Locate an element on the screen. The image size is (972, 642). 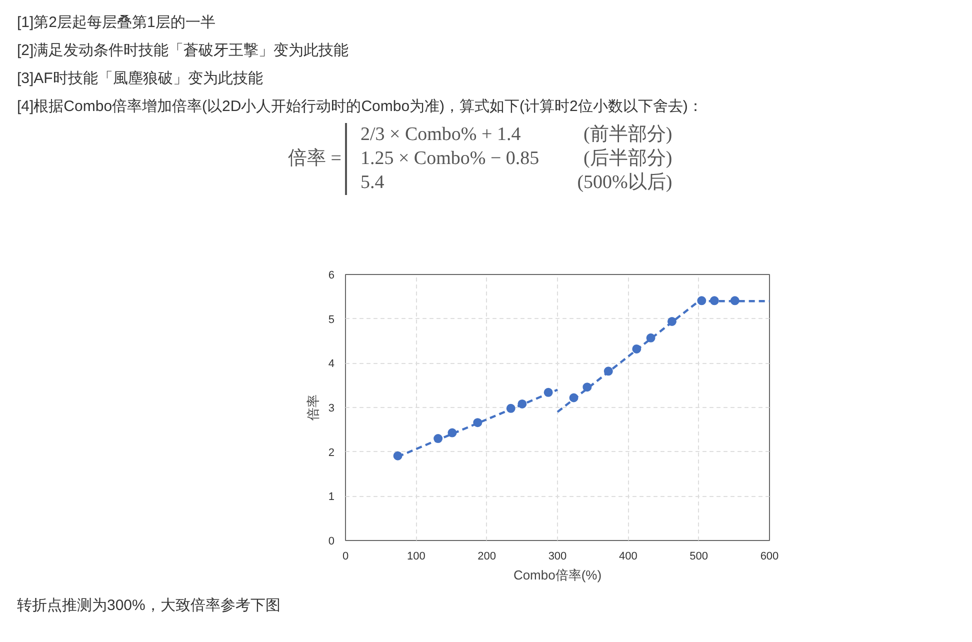
x-tick-label: 100 is located at coordinates (416, 556).